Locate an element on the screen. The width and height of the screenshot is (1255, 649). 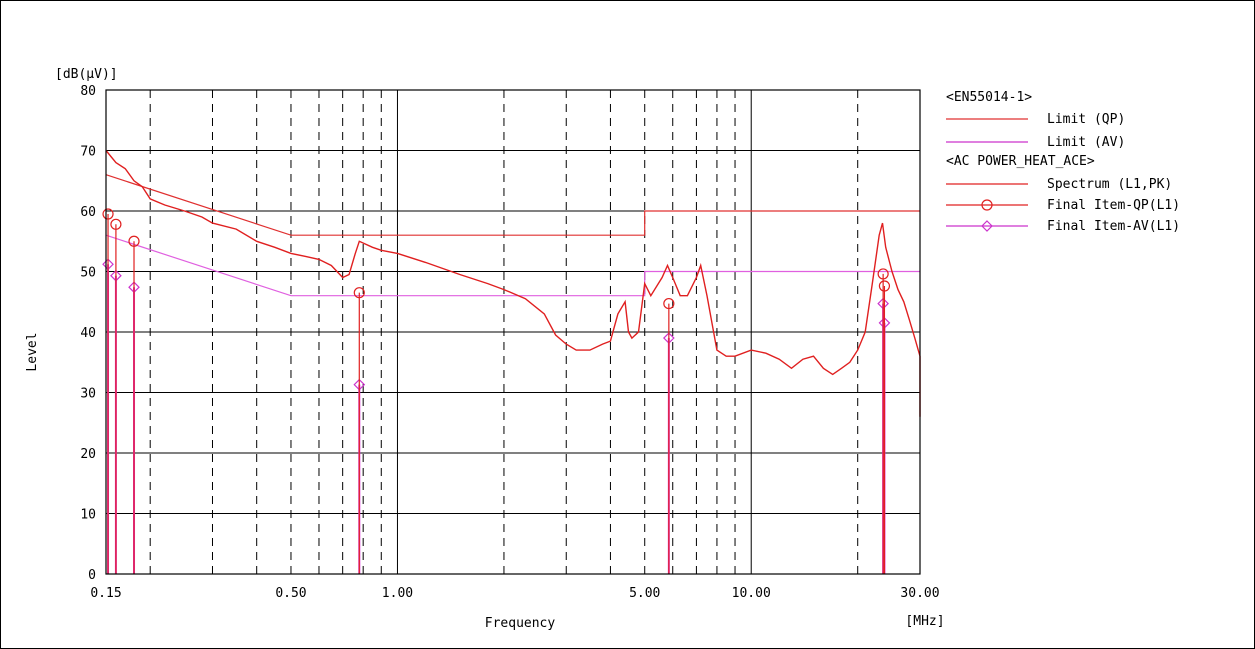
x-tick-label: 1.00 is located at coordinates (397, 593).